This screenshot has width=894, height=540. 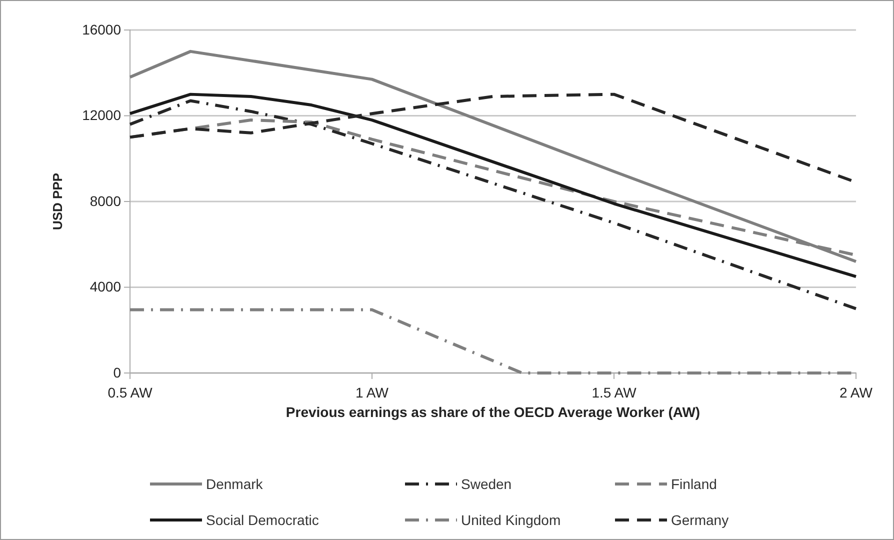 What do you see at coordinates (235, 484) in the screenshot?
I see `legend-label: Denmark` at bounding box center [235, 484].